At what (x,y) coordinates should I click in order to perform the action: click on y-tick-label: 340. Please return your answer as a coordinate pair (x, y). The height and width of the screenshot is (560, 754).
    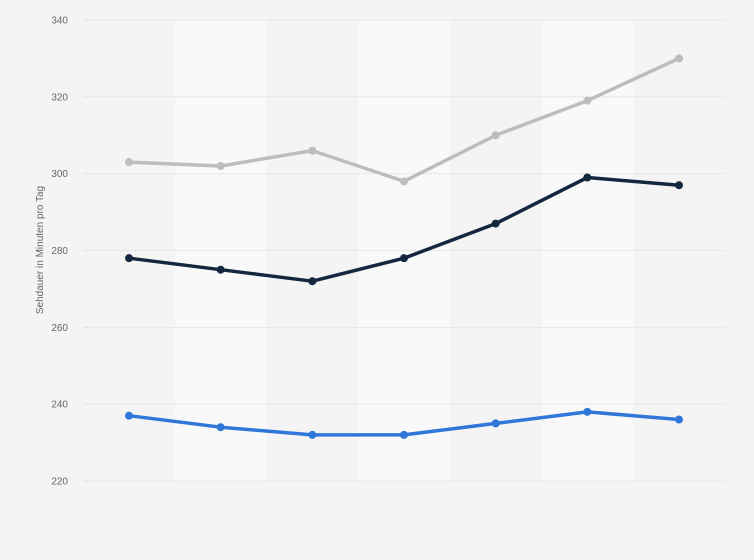
    Looking at the image, I should click on (59, 21).